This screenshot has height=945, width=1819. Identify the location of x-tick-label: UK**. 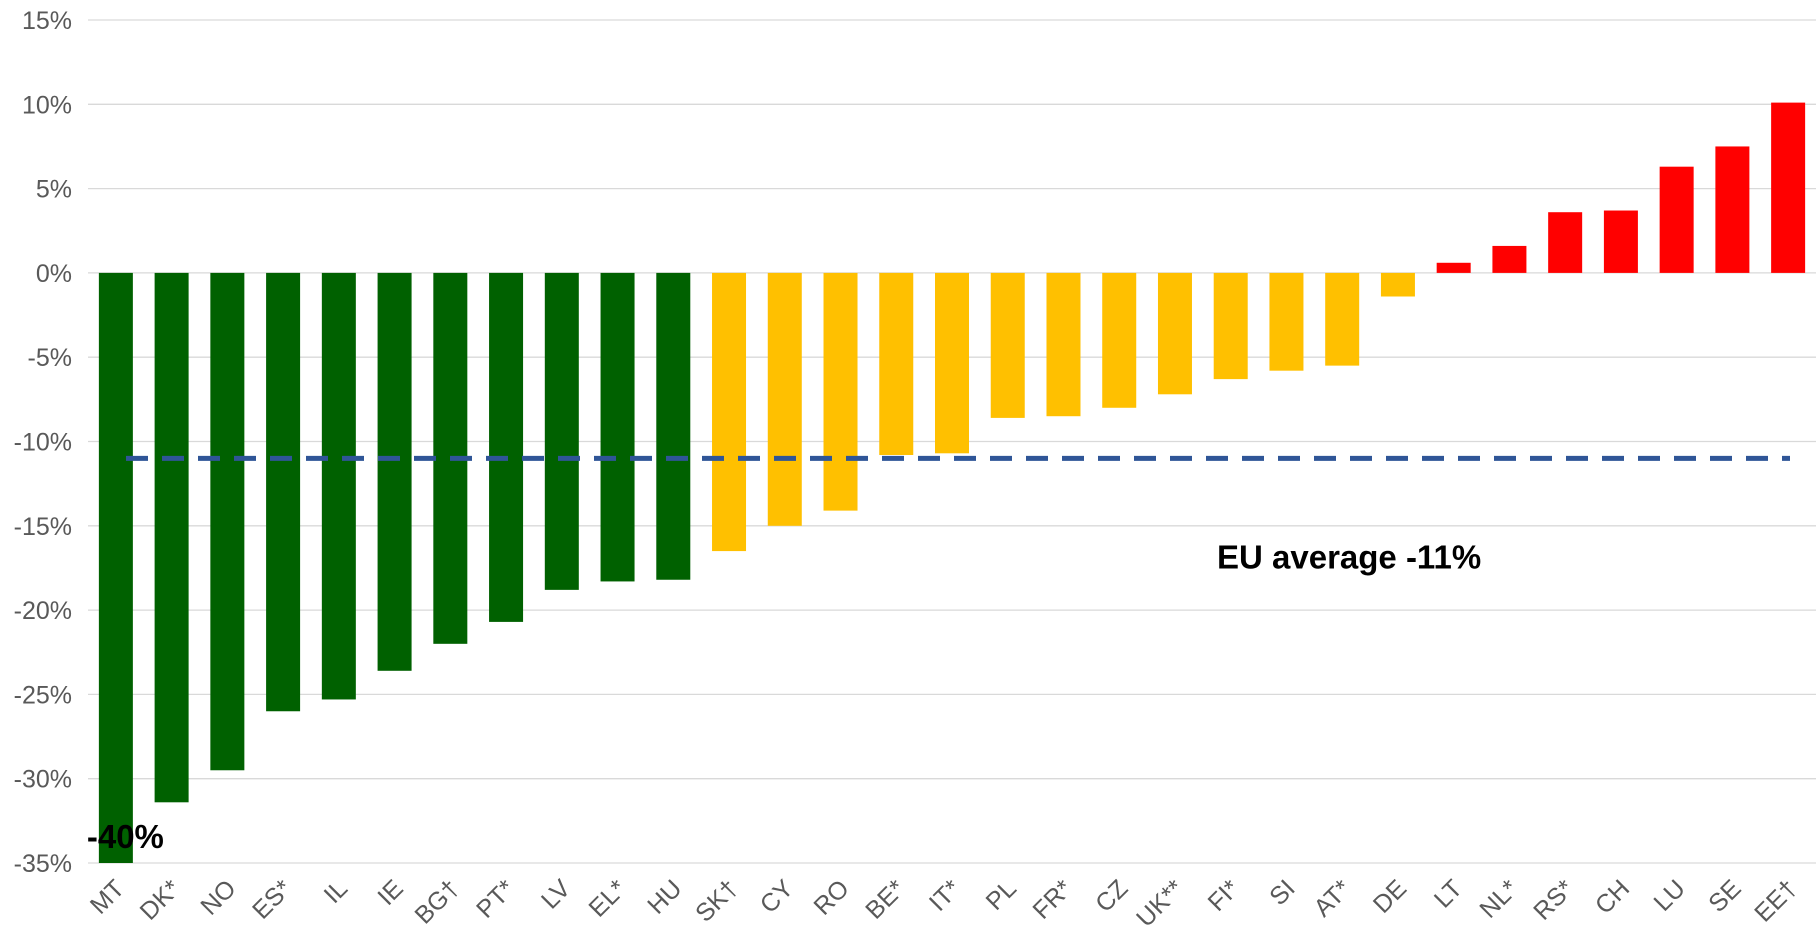
(1160, 903).